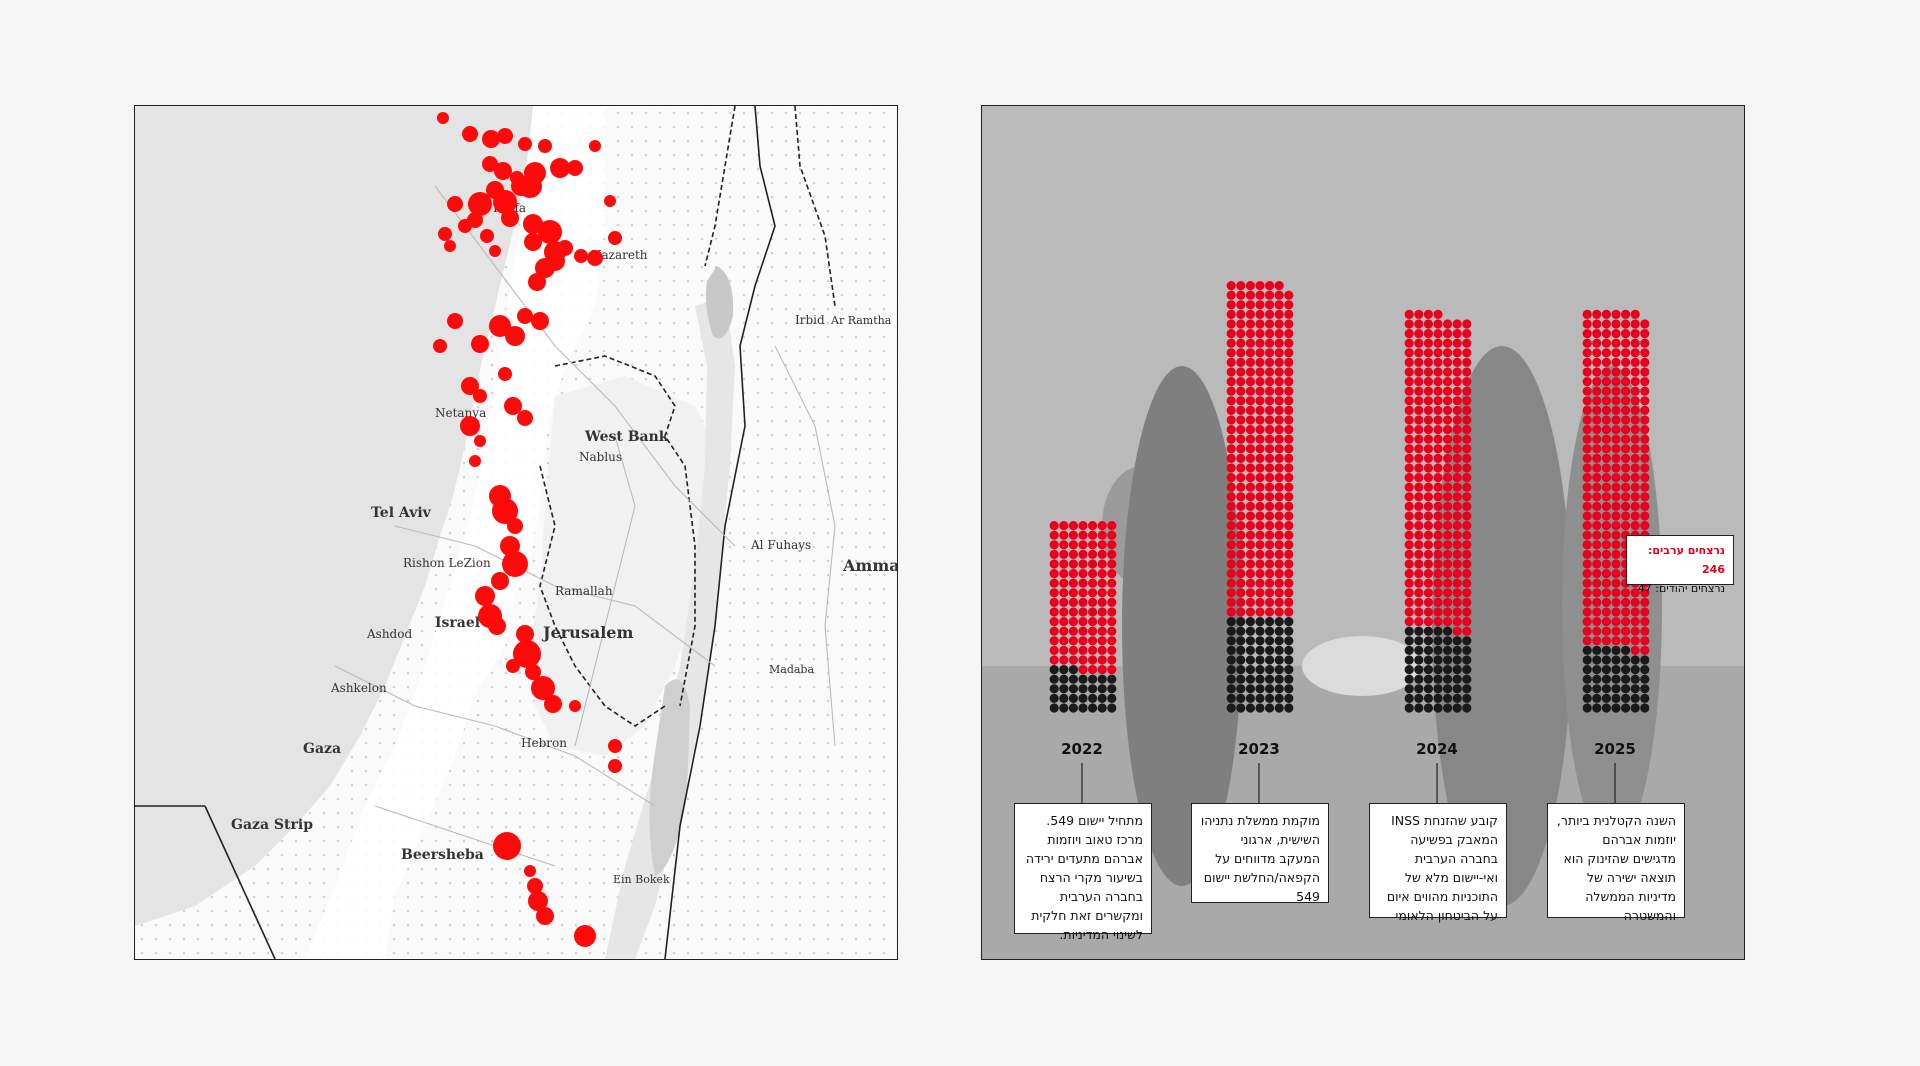 The height and width of the screenshot is (1066, 1920). What do you see at coordinates (791, 669) in the screenshot?
I see `label-madaba: Madaba` at bounding box center [791, 669].